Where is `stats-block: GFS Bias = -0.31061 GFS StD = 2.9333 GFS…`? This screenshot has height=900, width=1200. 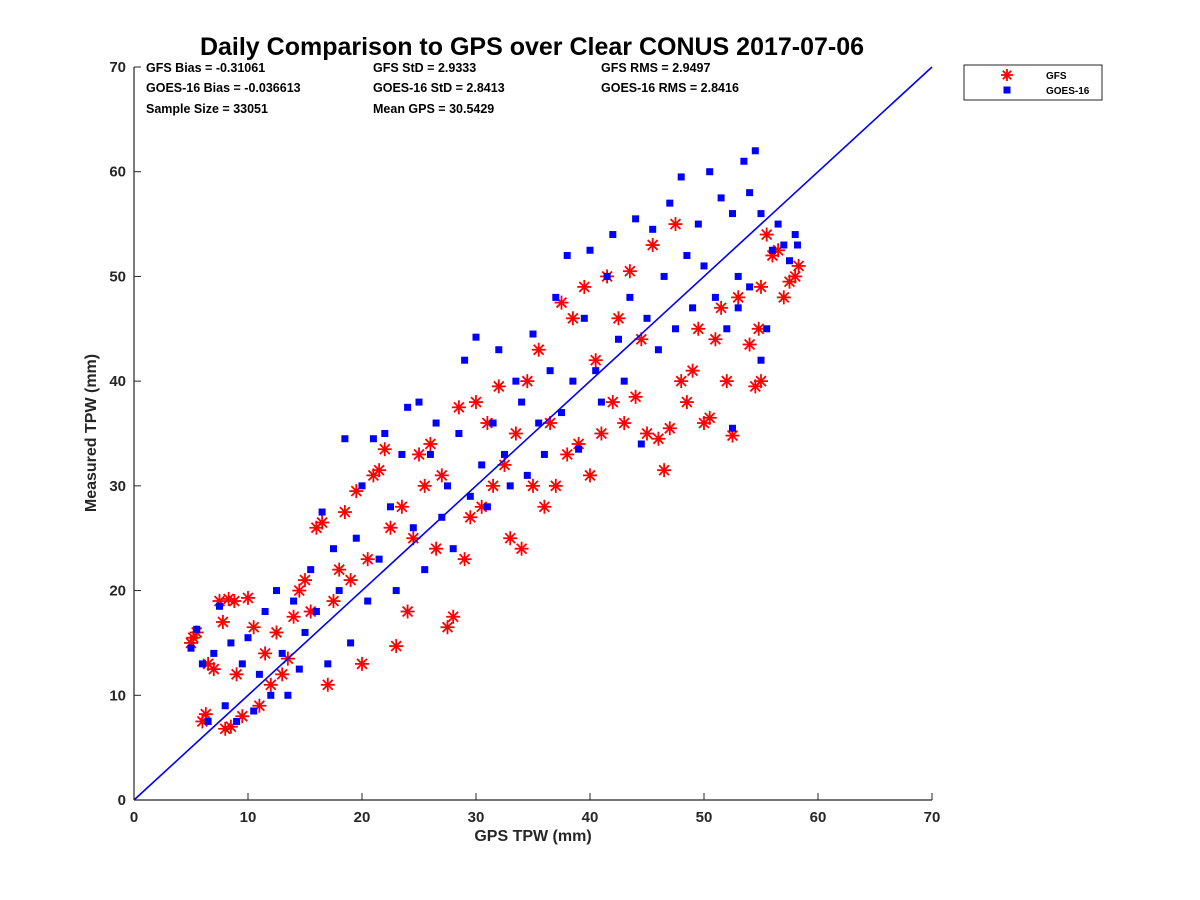
stats-block: GFS Bias = -0.31061 GFS StD = 2.9333 GFS… is located at coordinates (442, 88).